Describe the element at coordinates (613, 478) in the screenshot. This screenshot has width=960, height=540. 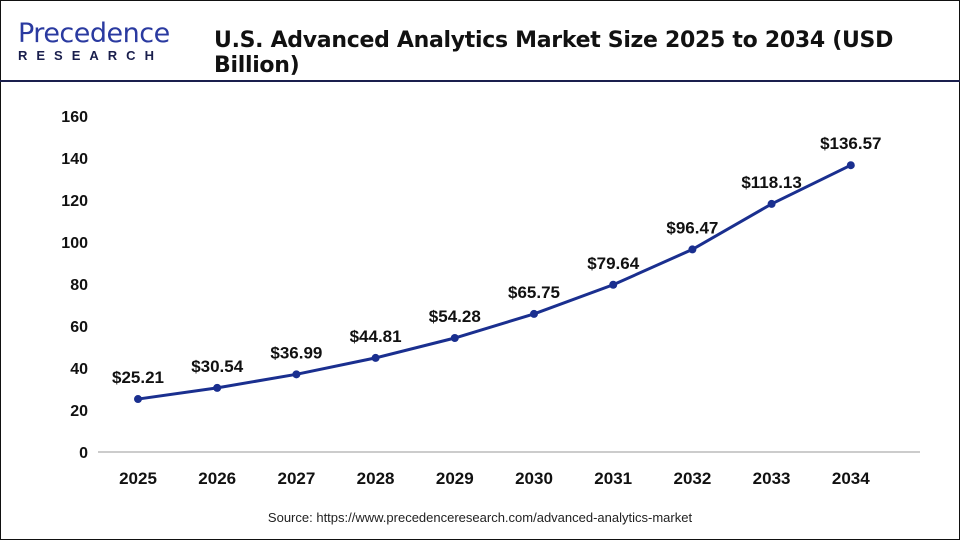
I see `x-tick-label: 2031` at that location.